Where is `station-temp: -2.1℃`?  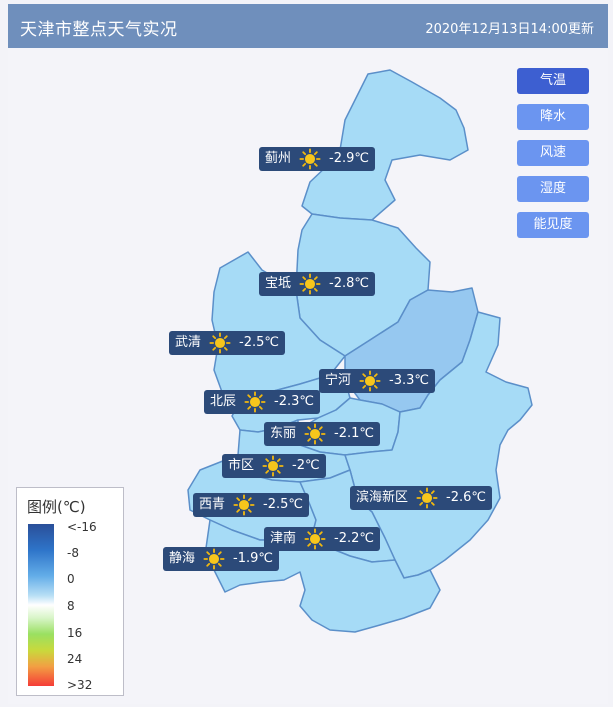 station-temp: -2.1℃ is located at coordinates (354, 433).